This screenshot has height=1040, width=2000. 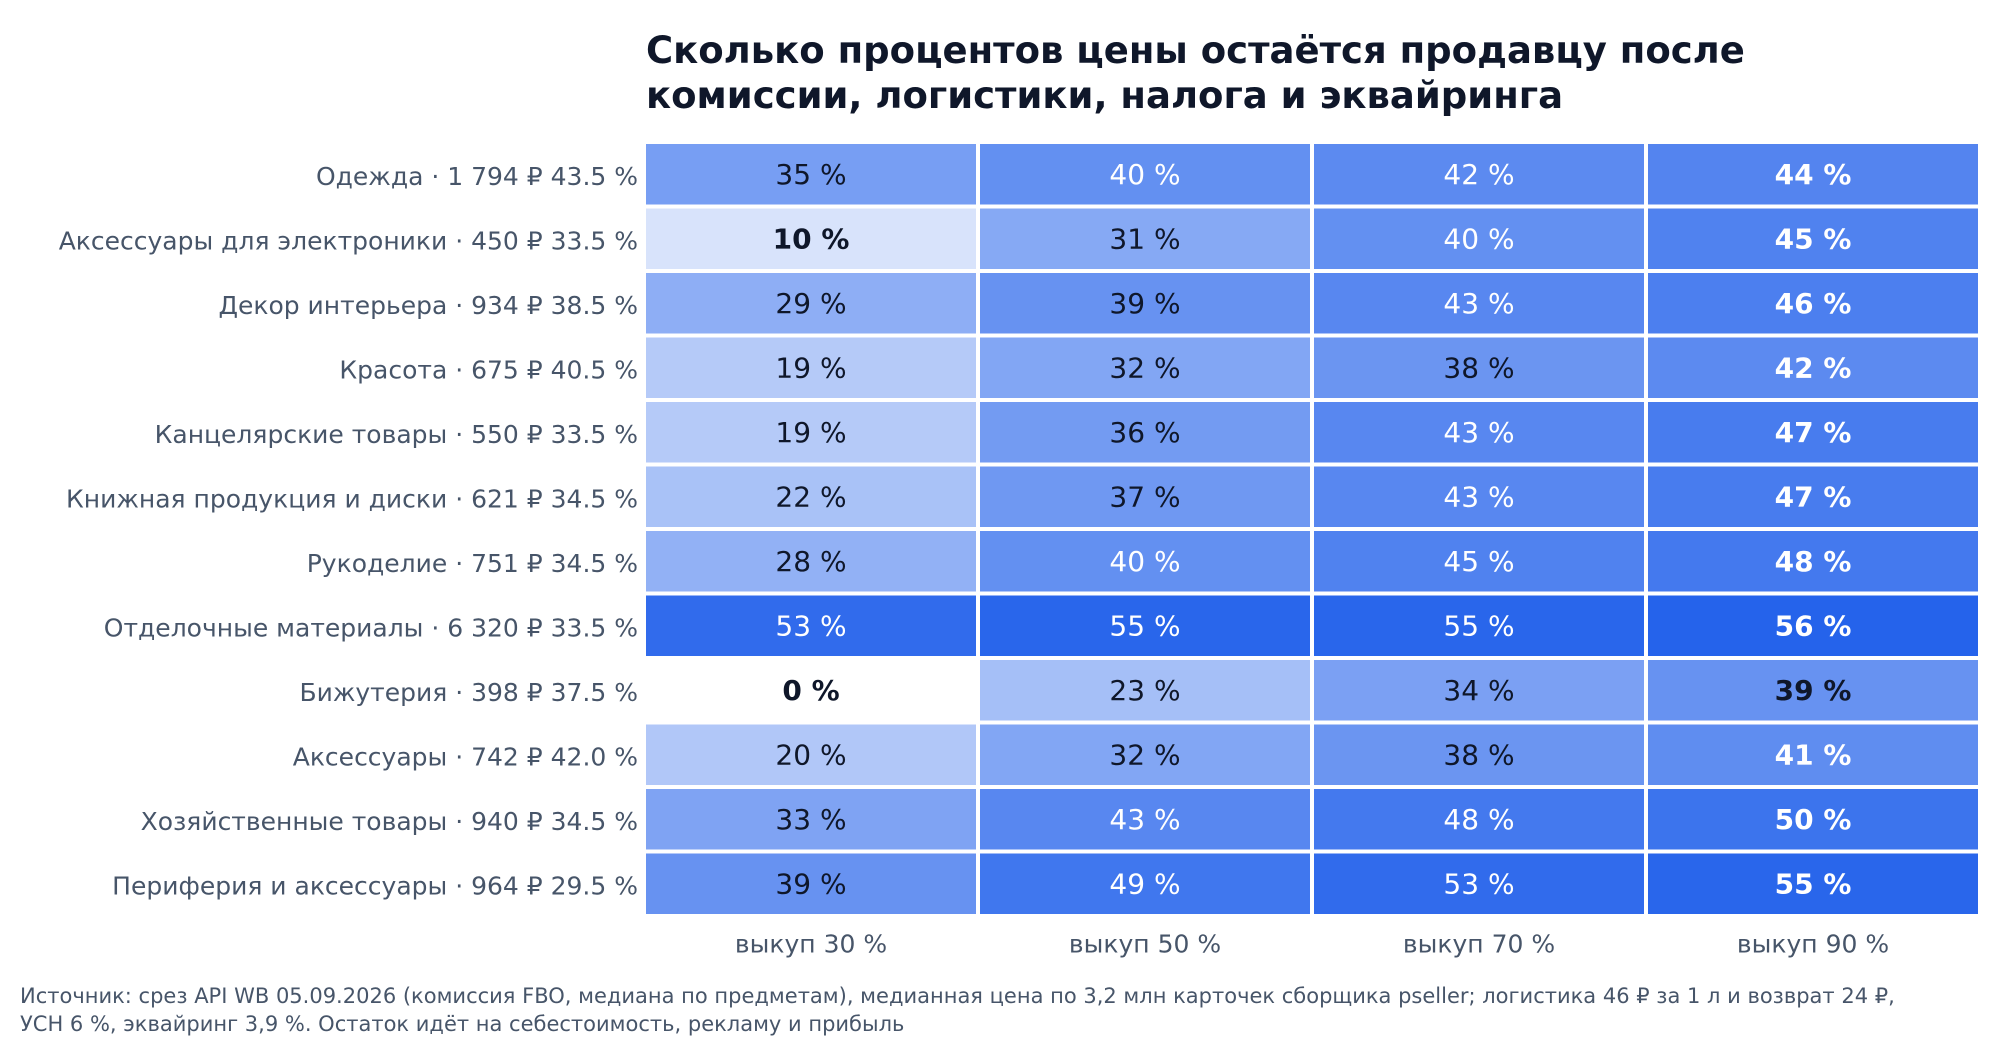 I want to click on cell-value-label: 0 %, so click(x=810, y=690).